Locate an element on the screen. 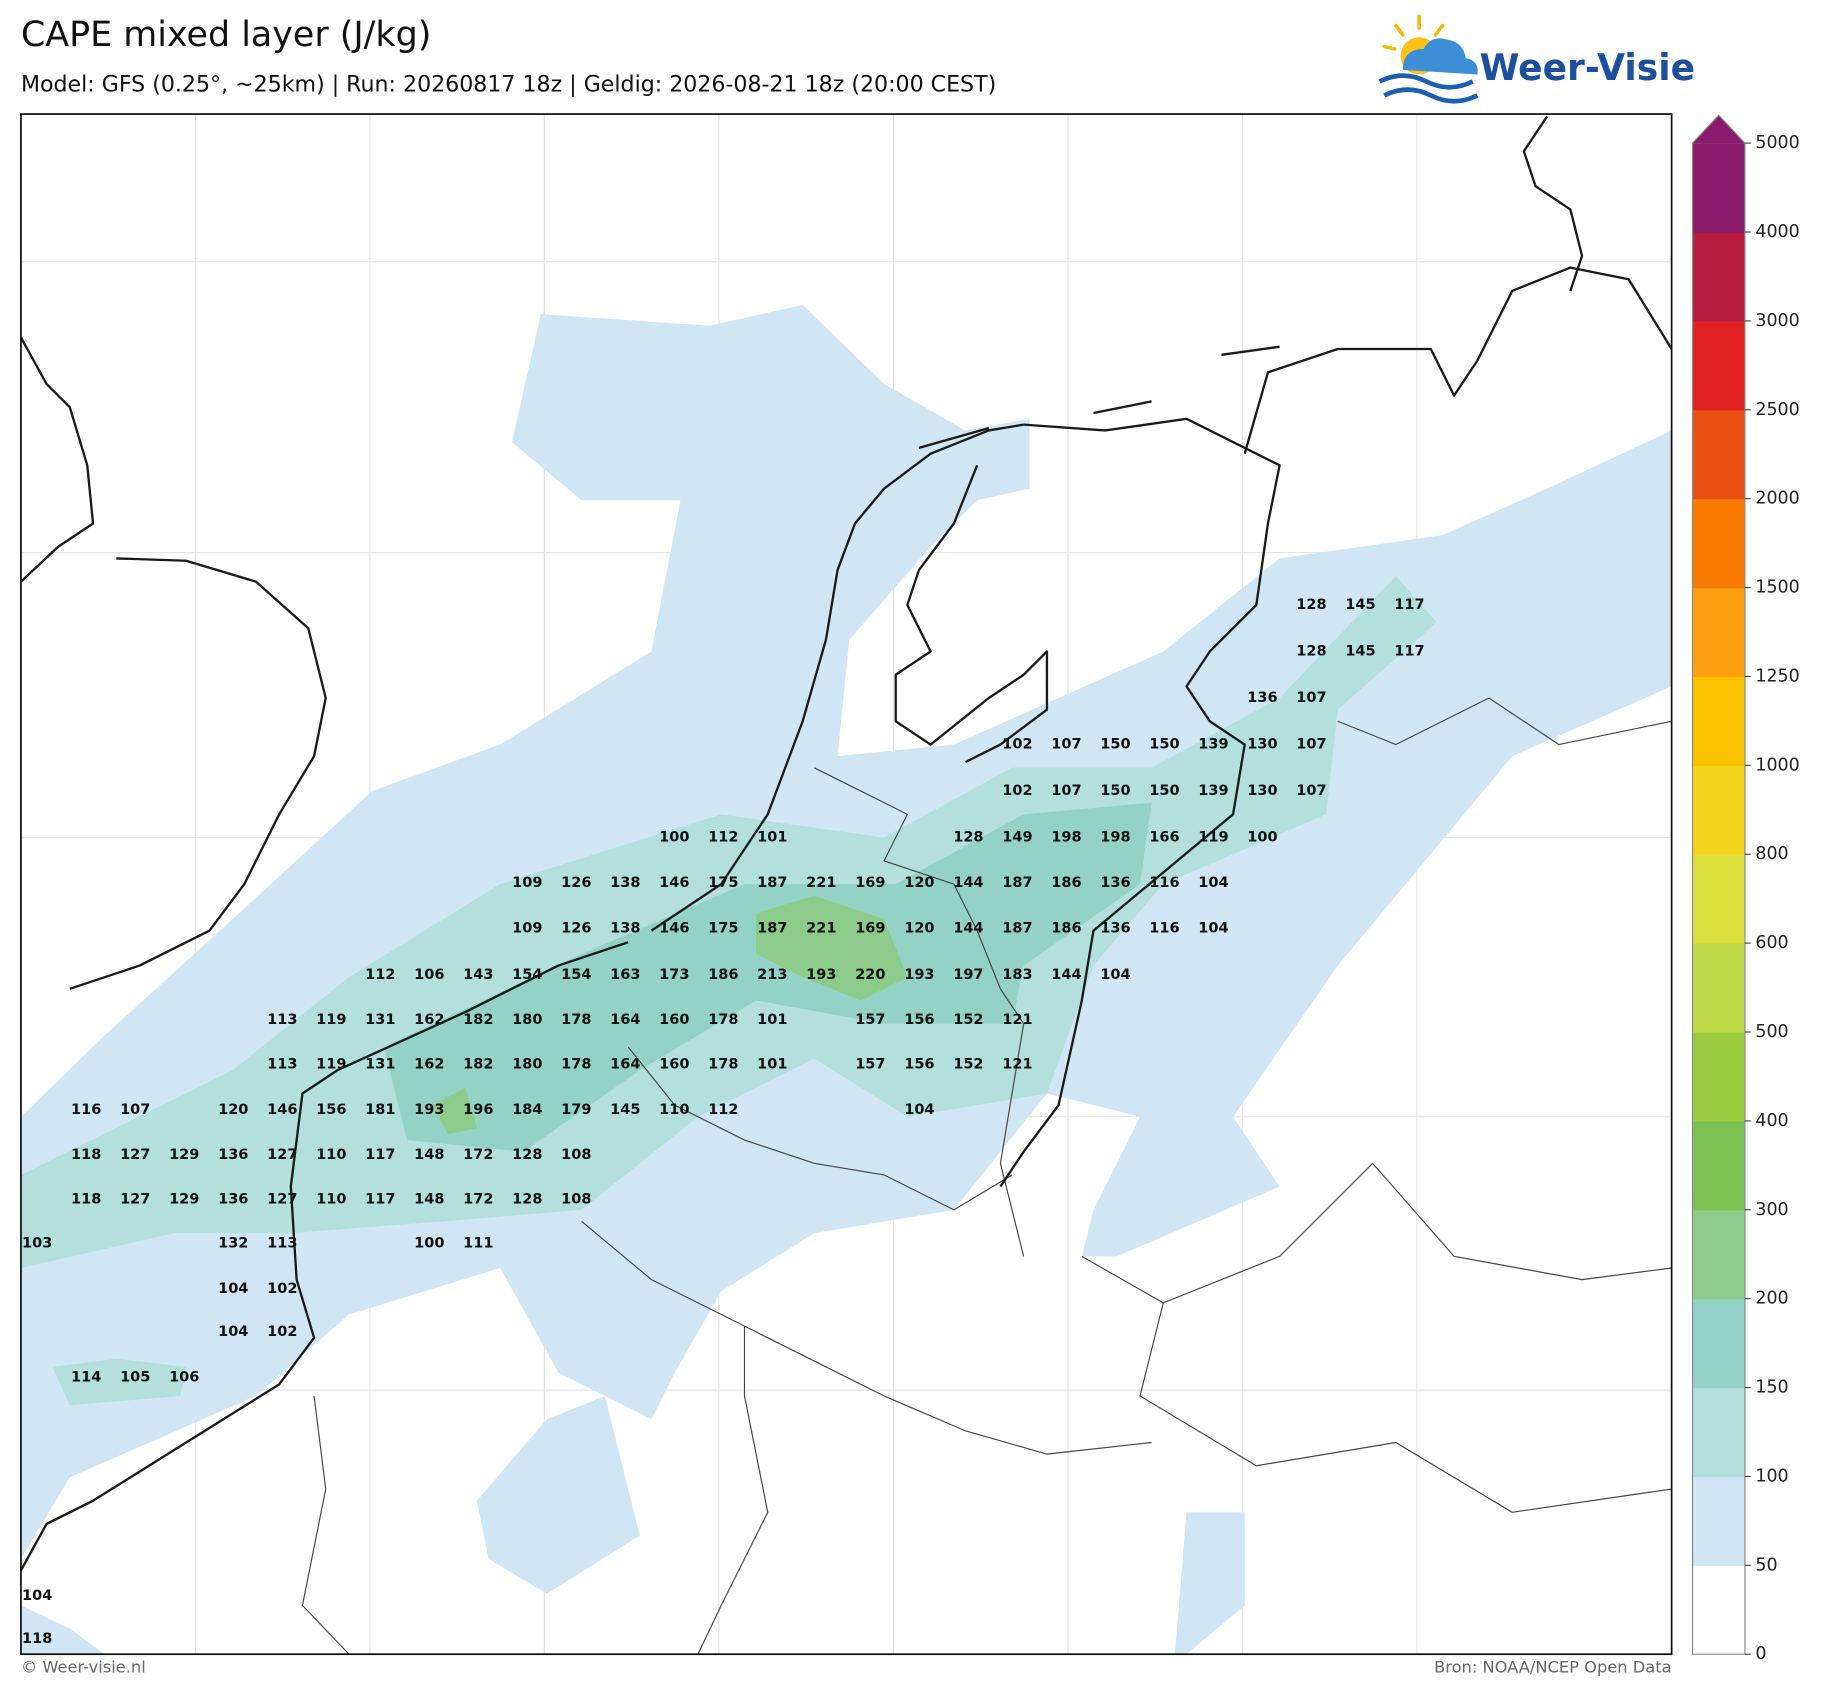 This screenshot has width=1824, height=1681. value-label: 130 is located at coordinates (1262, 791).